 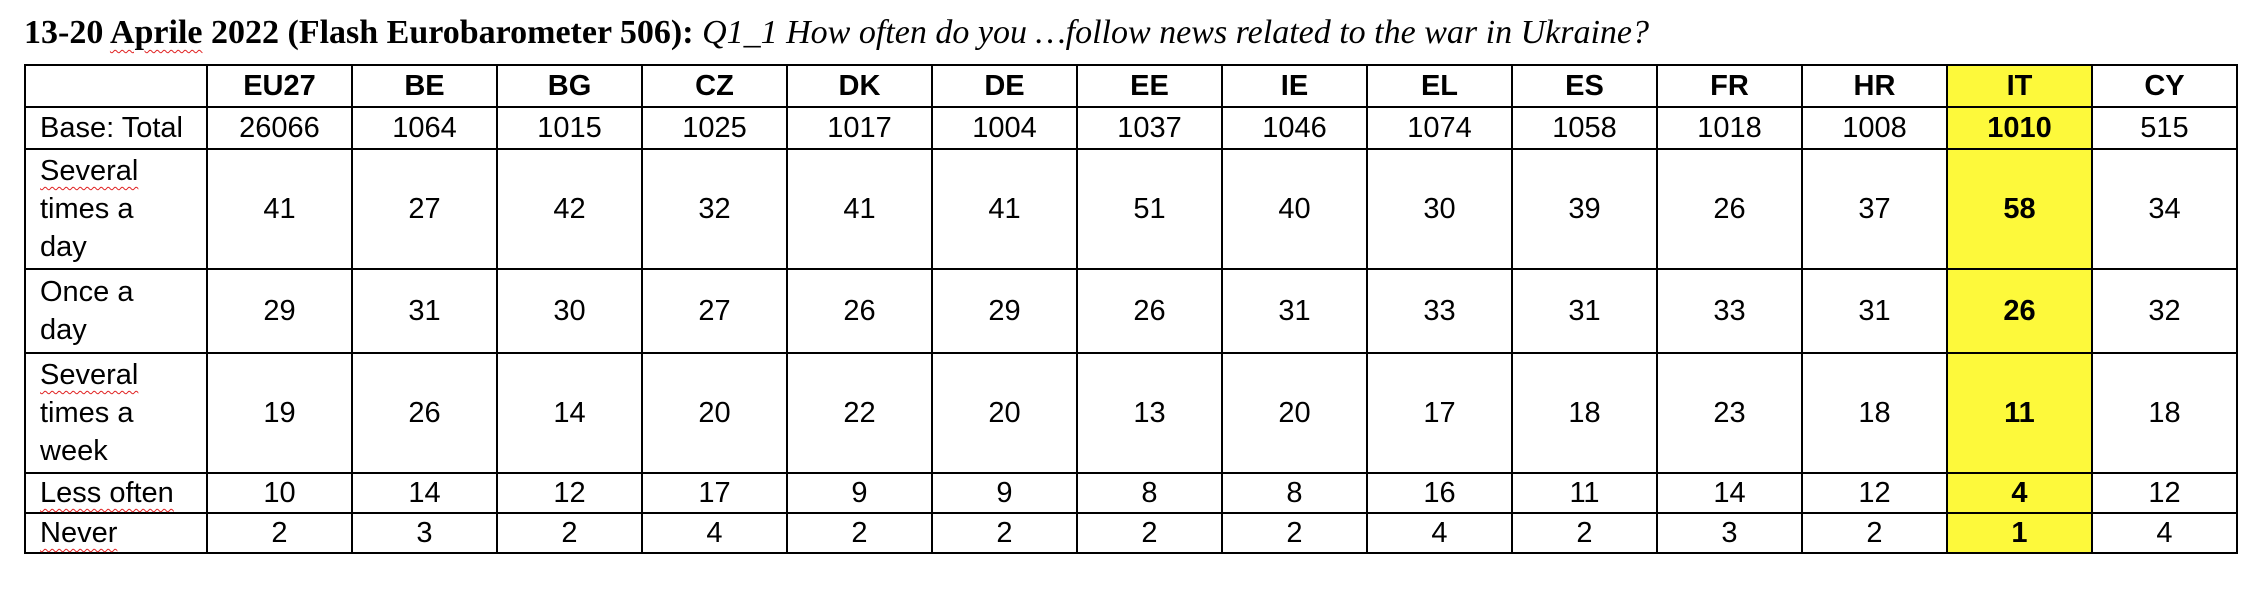 What do you see at coordinates (569, 493) in the screenshot?
I see `data-cell-bg: 12` at bounding box center [569, 493].